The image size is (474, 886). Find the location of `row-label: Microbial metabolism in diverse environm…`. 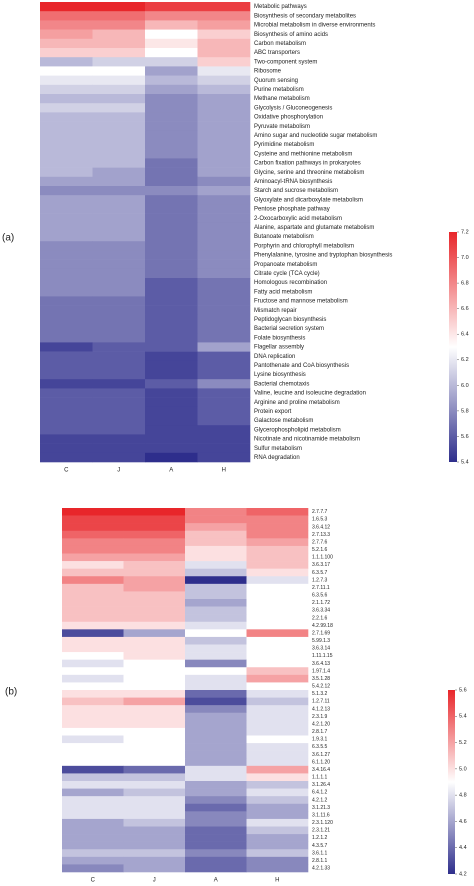

row-label: Microbial metabolism in diverse environm… is located at coordinates (314, 26).